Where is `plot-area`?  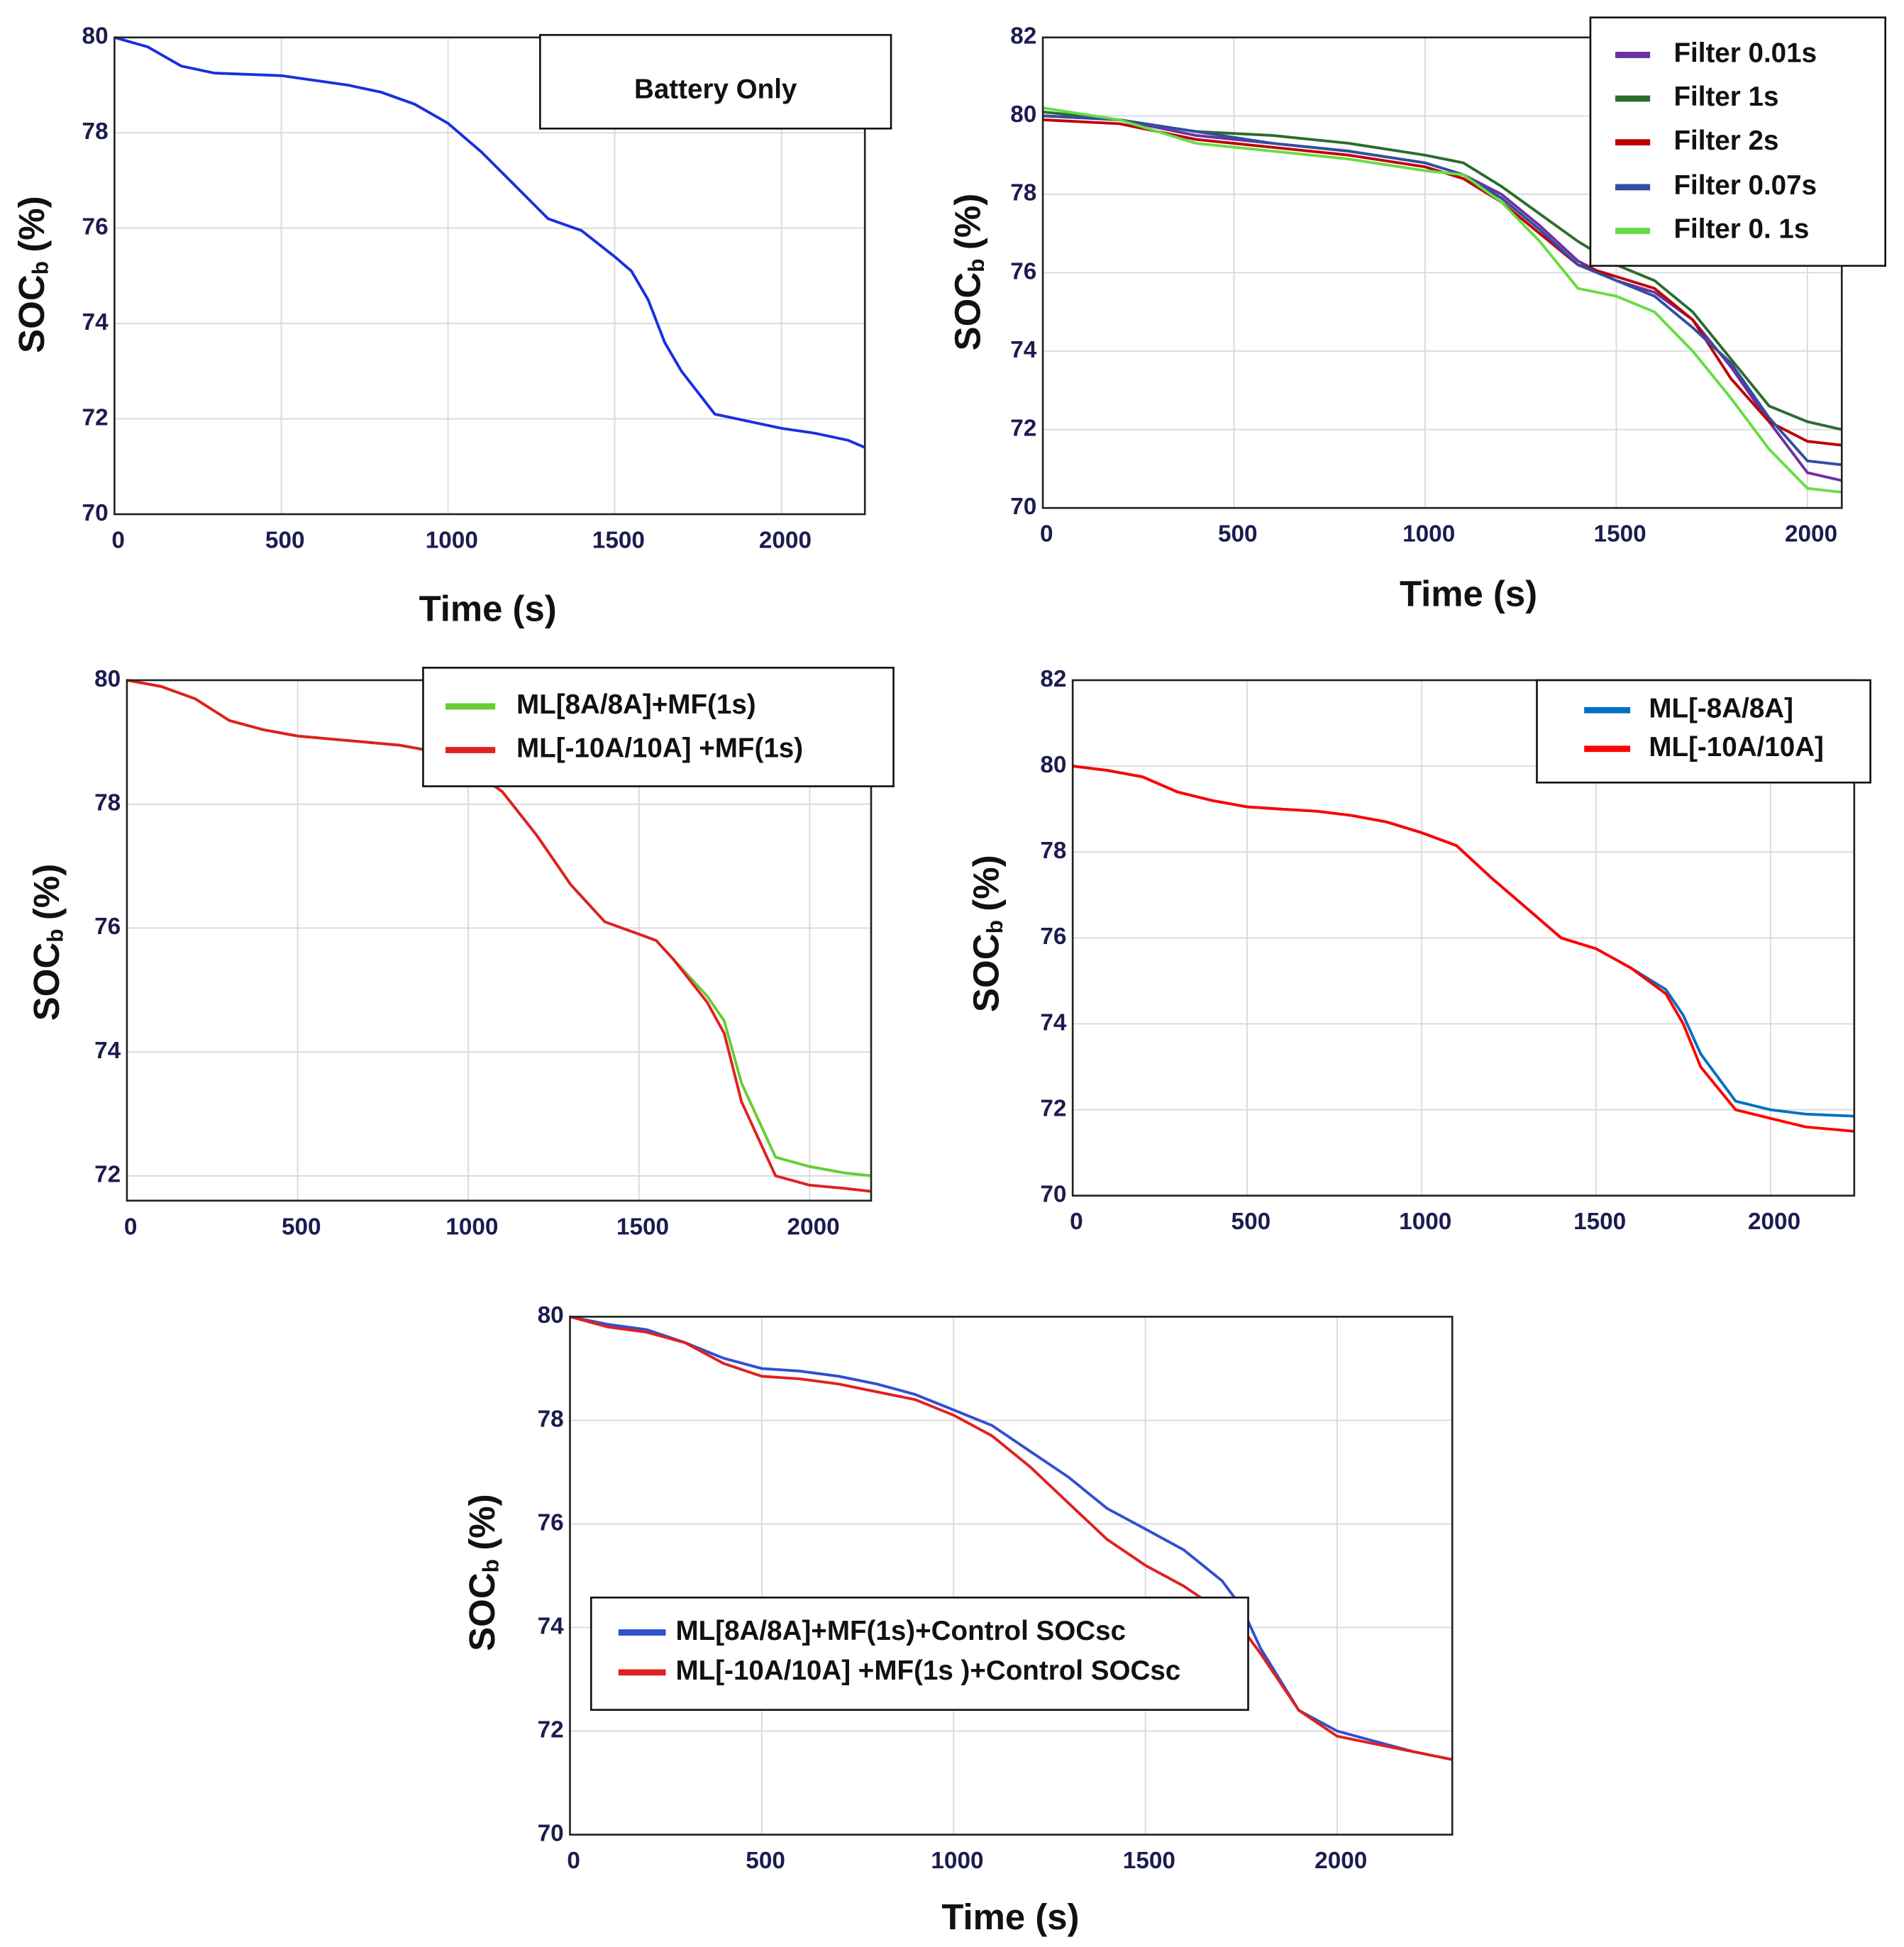 plot-area is located at coordinates (1011, 1576).